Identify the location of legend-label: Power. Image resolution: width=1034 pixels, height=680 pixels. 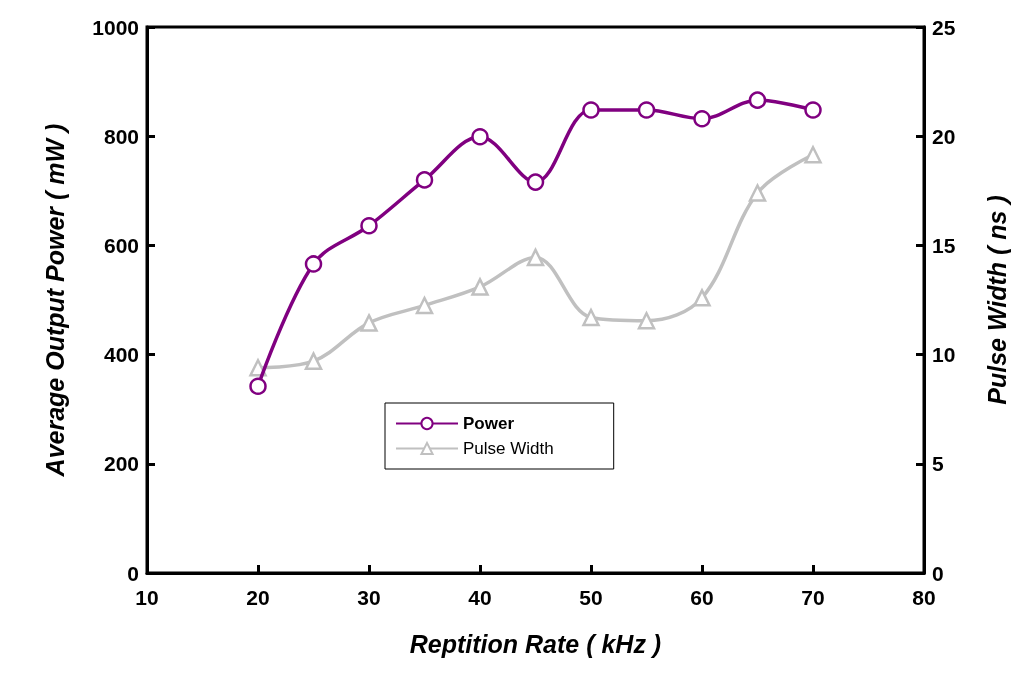
(489, 423).